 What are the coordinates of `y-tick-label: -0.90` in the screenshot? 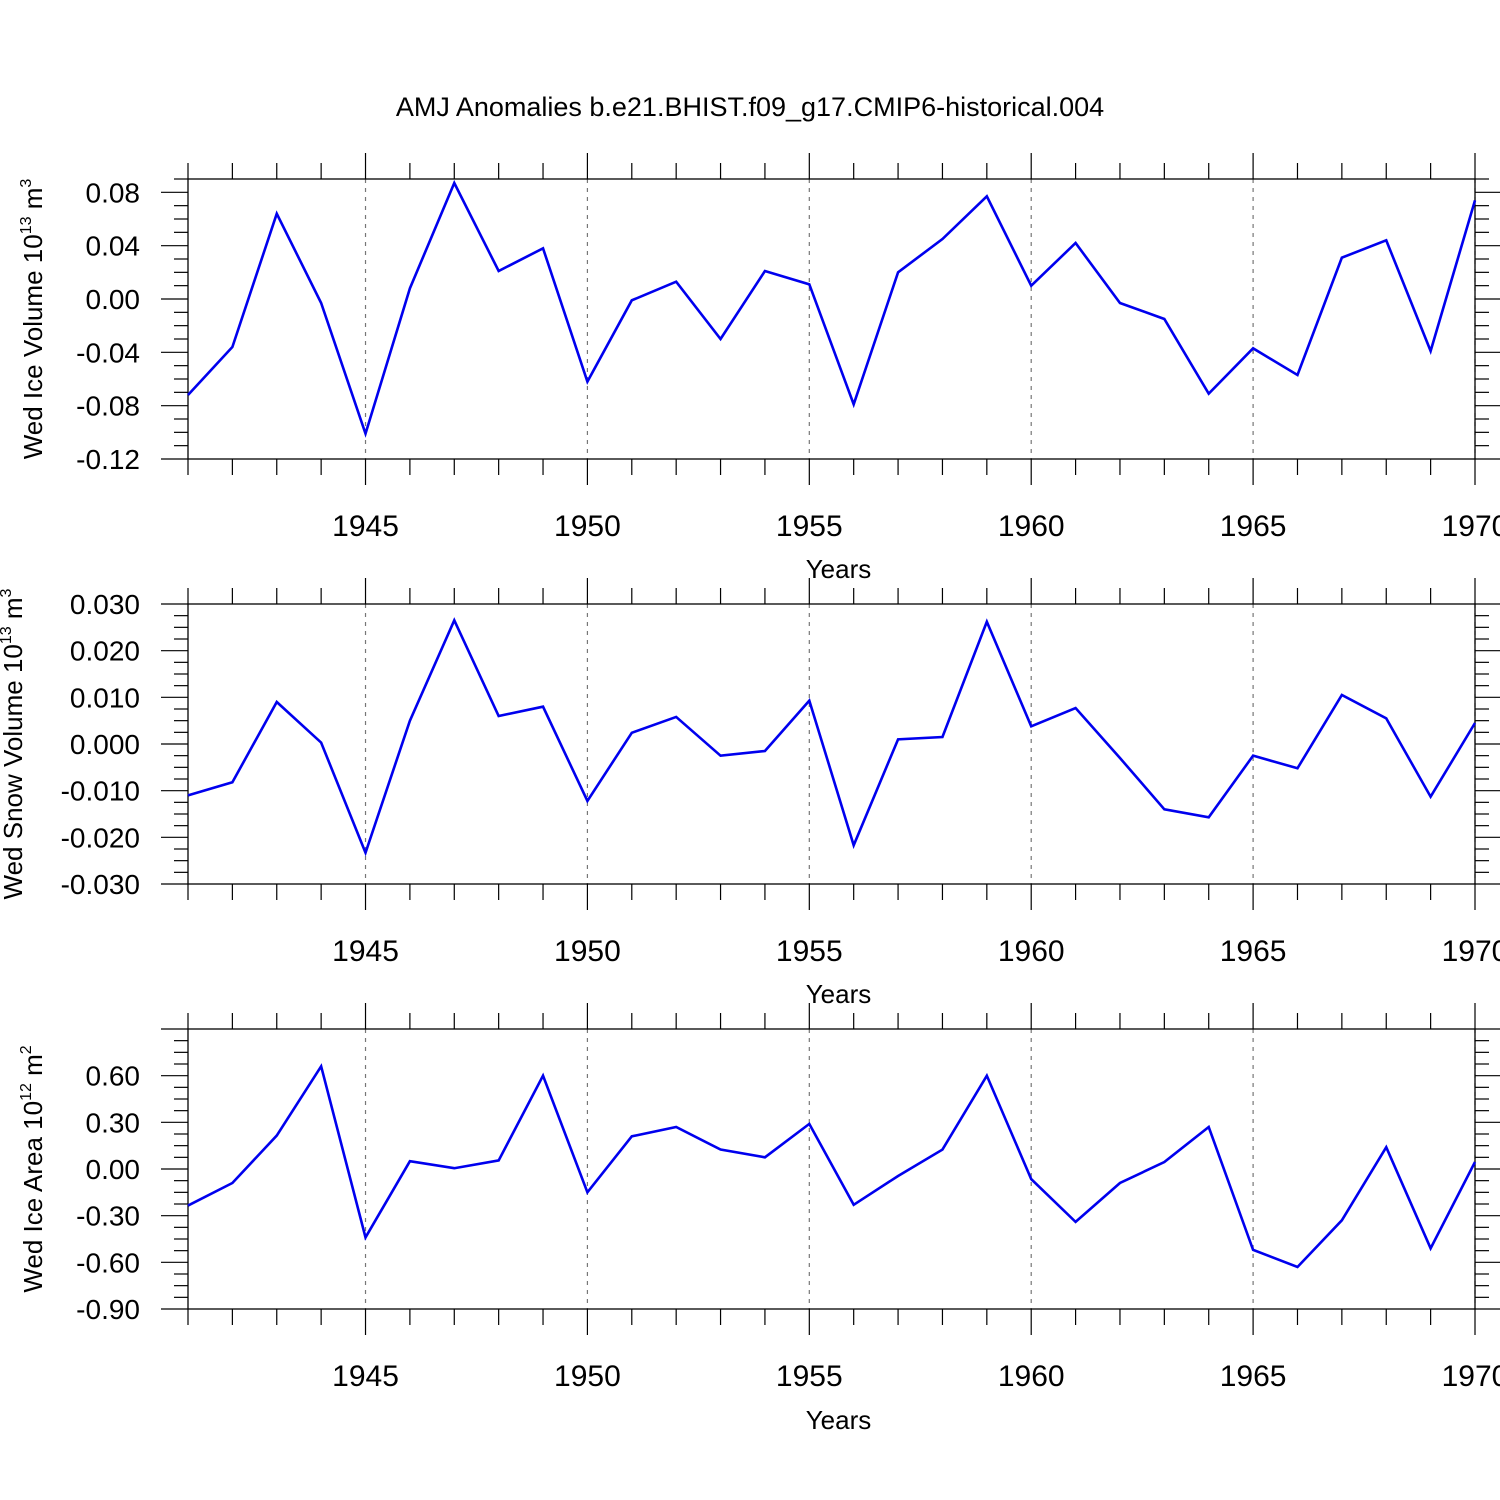 It's located at (108, 1309).